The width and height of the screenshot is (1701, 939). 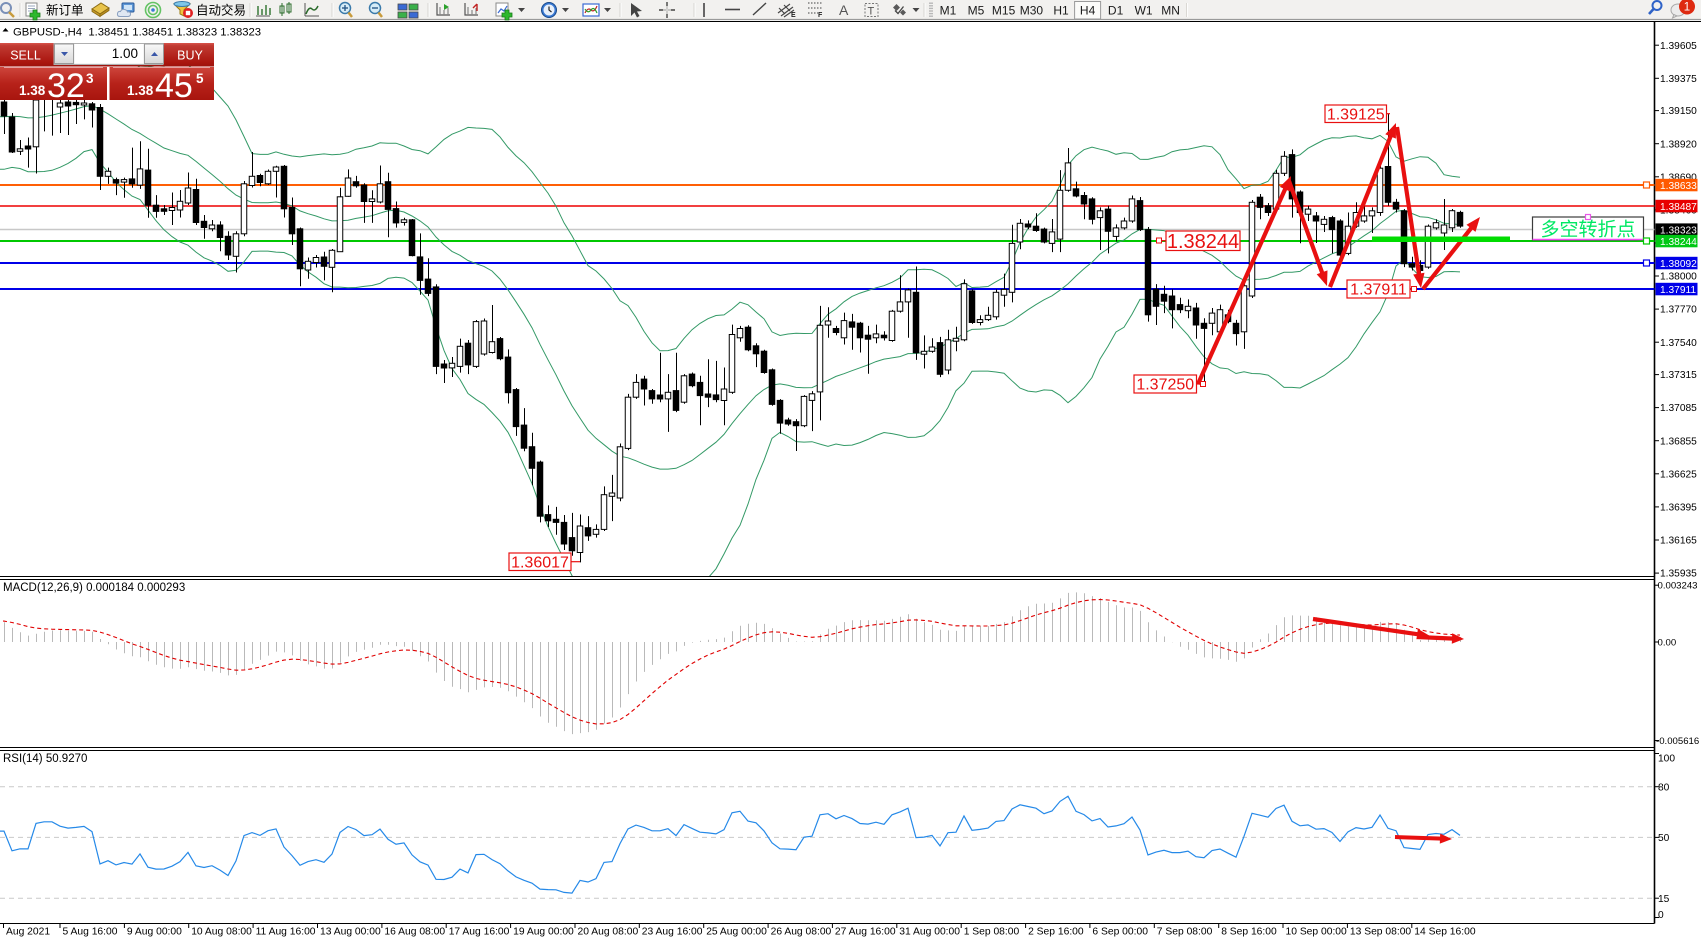 What do you see at coordinates (1249, 932) in the screenshot?
I see `svg-text: 8 Sep 16:00` at bounding box center [1249, 932].